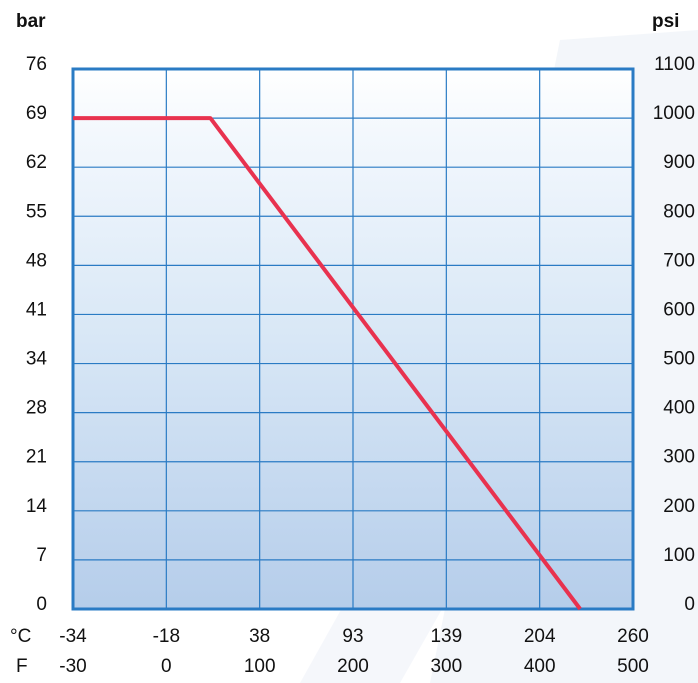 This screenshot has height=683, width=698. Describe the element at coordinates (36, 457) in the screenshot. I see `y-left-tick-label: 21` at that location.